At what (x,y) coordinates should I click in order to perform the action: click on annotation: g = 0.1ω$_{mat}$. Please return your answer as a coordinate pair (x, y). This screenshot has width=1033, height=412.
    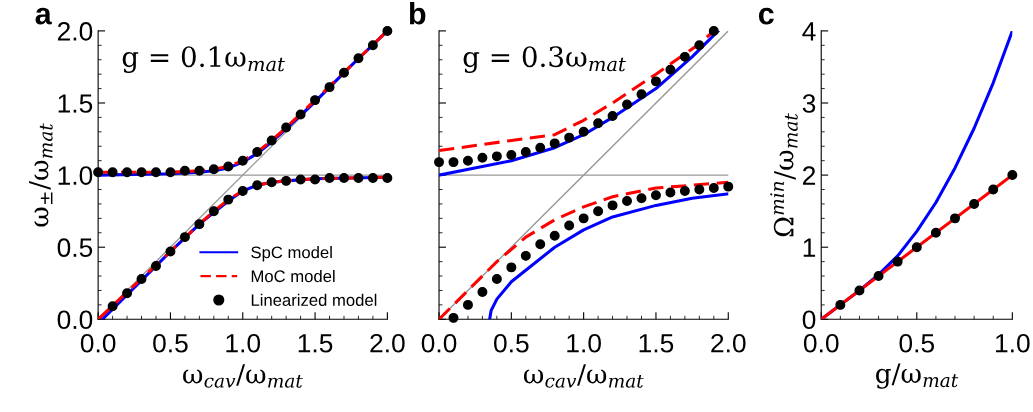
    Looking at the image, I should click on (203, 59).